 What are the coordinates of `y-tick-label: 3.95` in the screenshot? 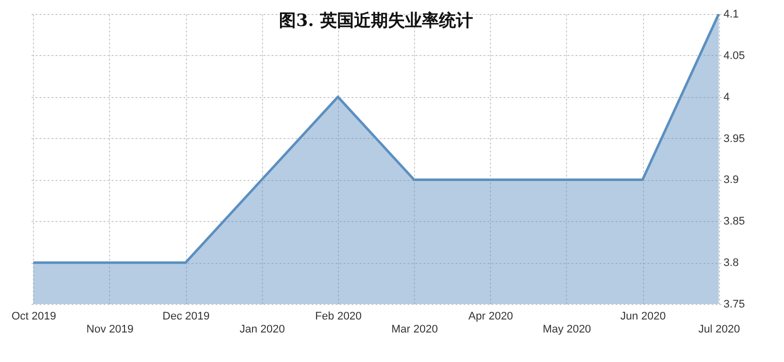 It's located at (734, 138).